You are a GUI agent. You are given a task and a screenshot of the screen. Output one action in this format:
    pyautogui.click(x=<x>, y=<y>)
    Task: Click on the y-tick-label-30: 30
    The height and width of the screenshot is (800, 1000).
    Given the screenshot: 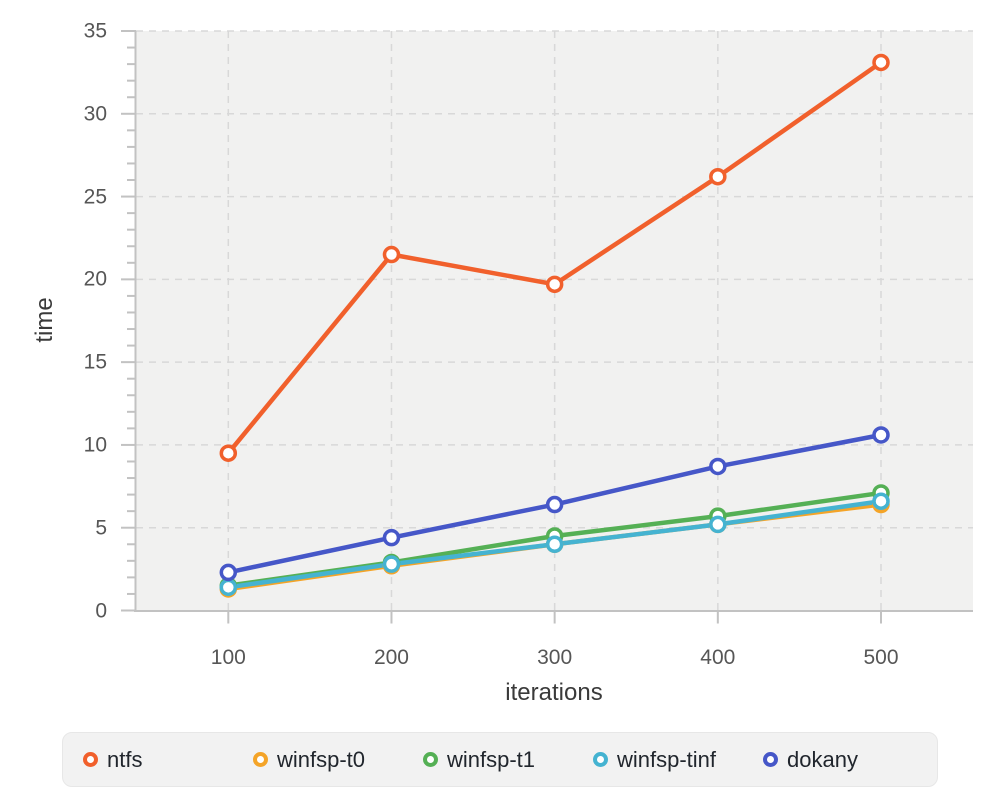 What is the action you would take?
    pyautogui.click(x=95, y=114)
    